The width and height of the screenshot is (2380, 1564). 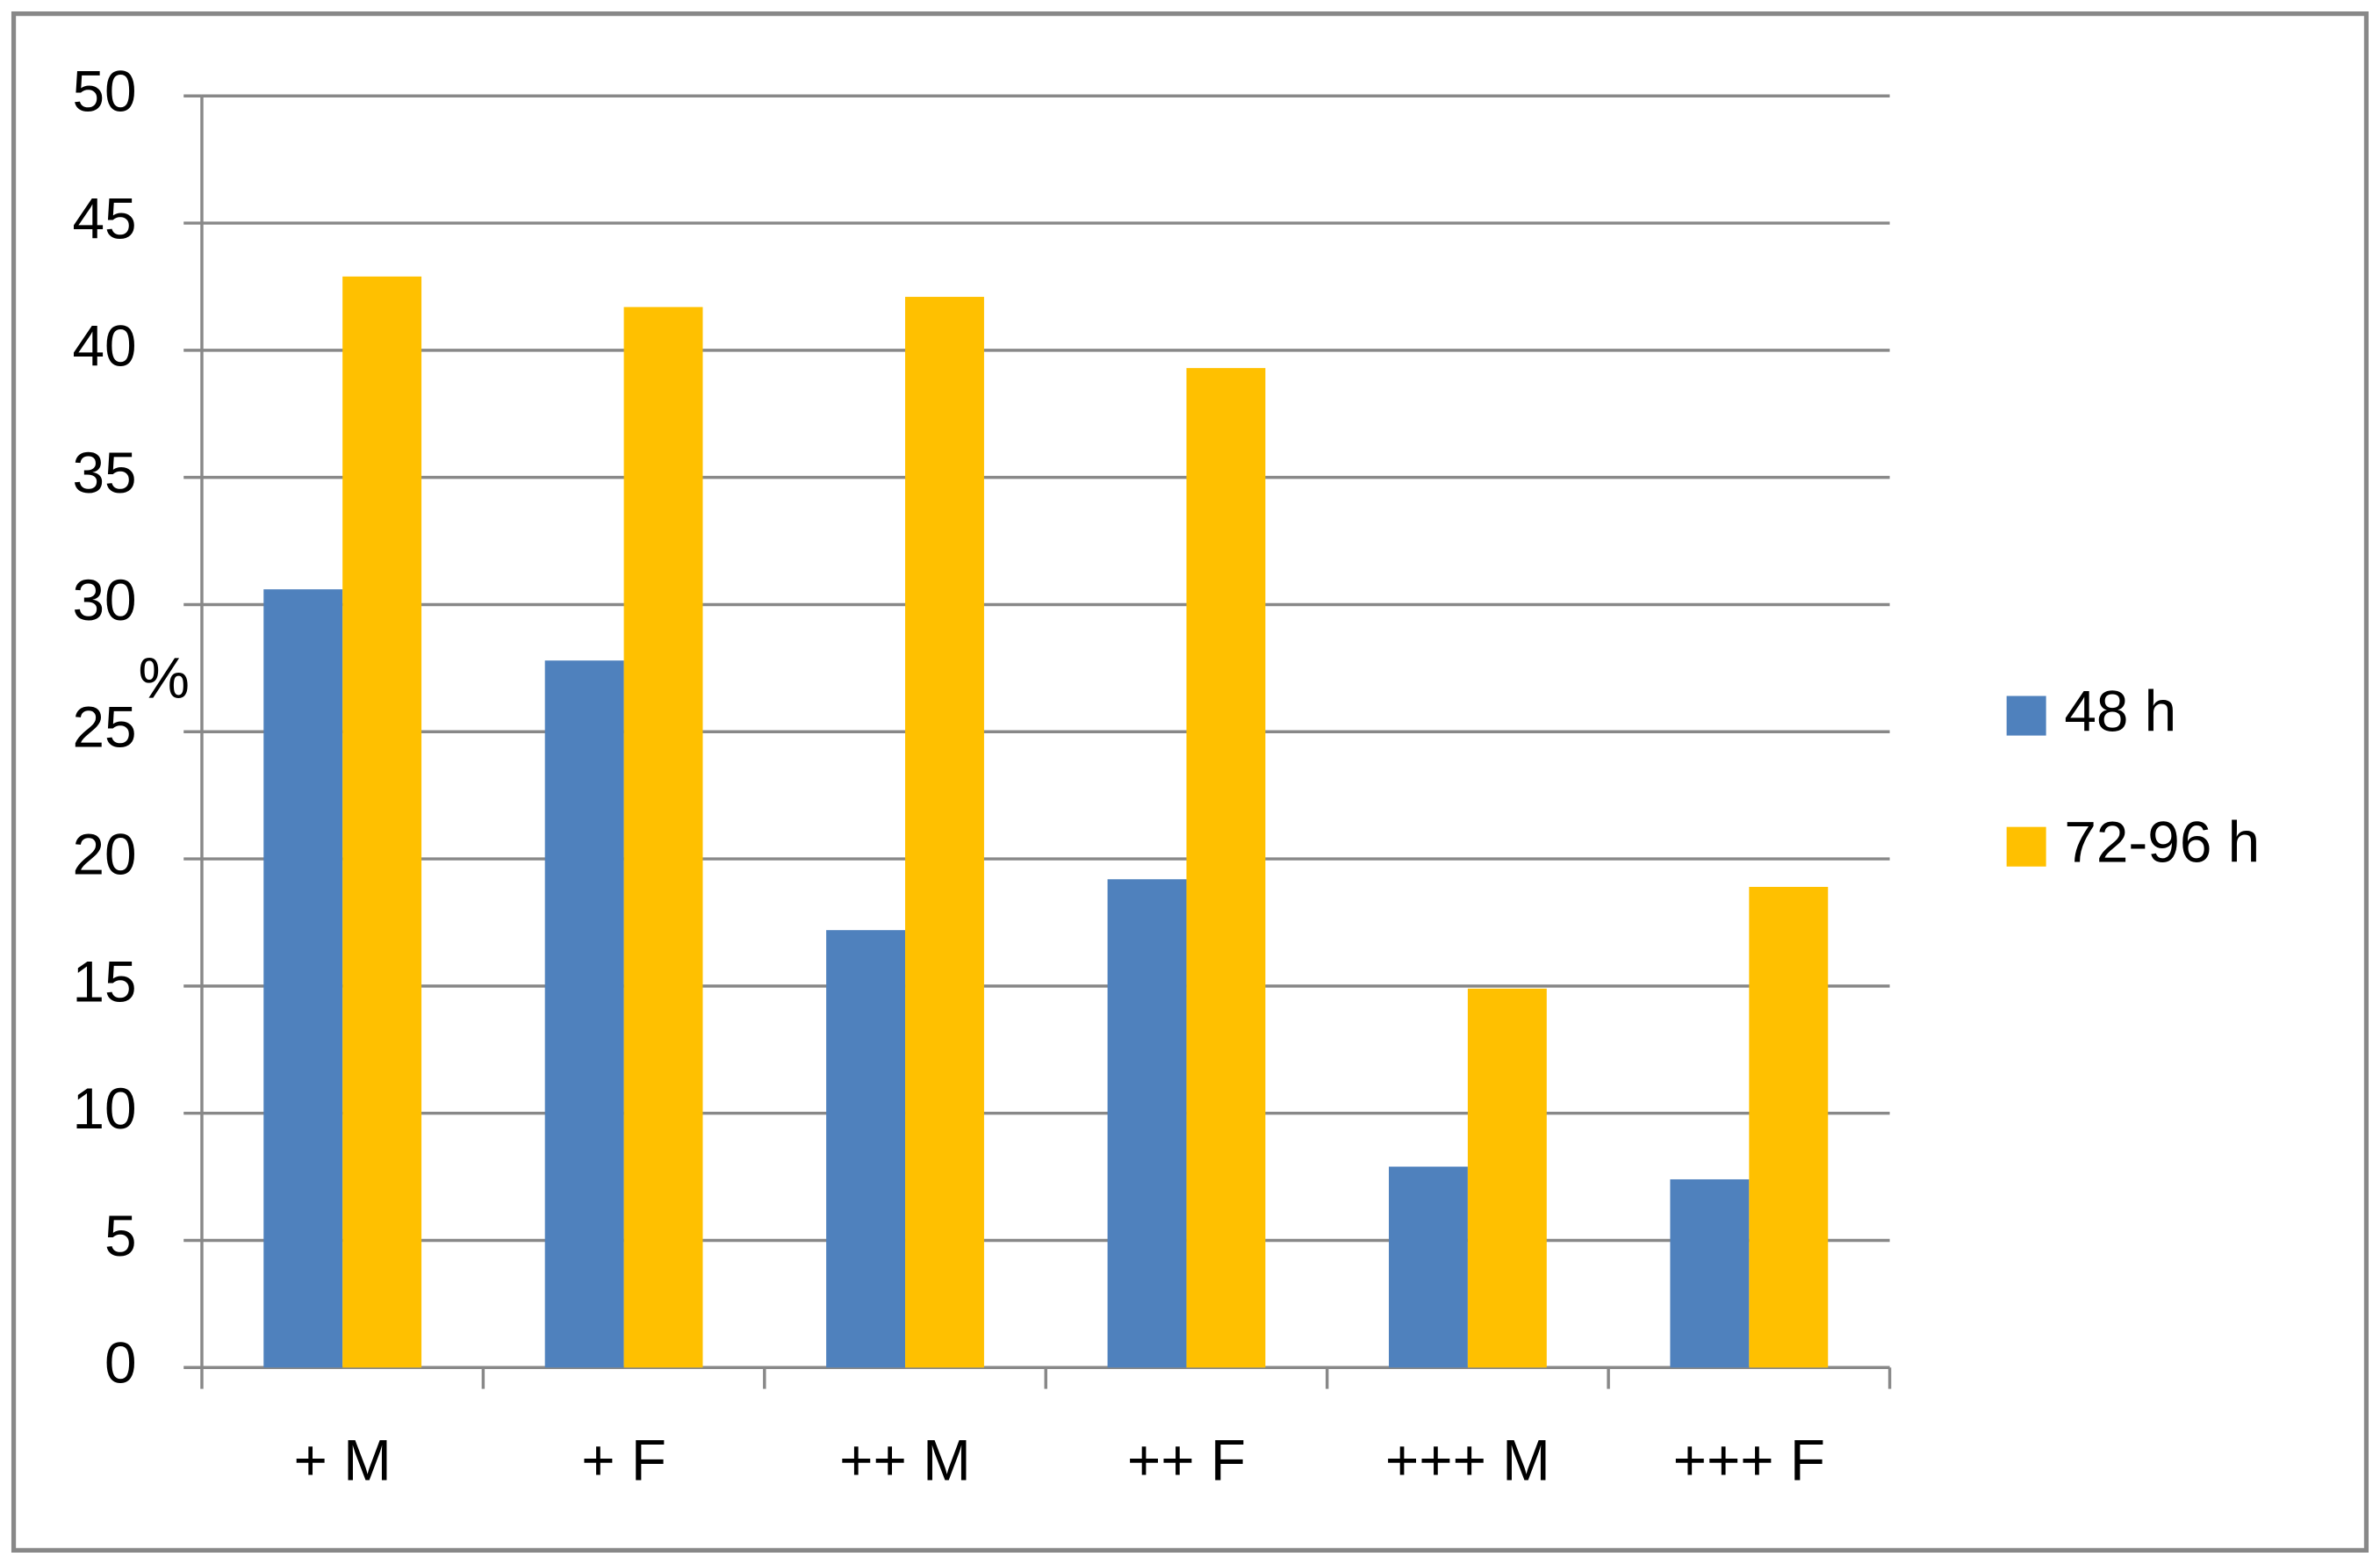 What do you see at coordinates (905, 1460) in the screenshot?
I see `x-tick-label: ++ M` at bounding box center [905, 1460].